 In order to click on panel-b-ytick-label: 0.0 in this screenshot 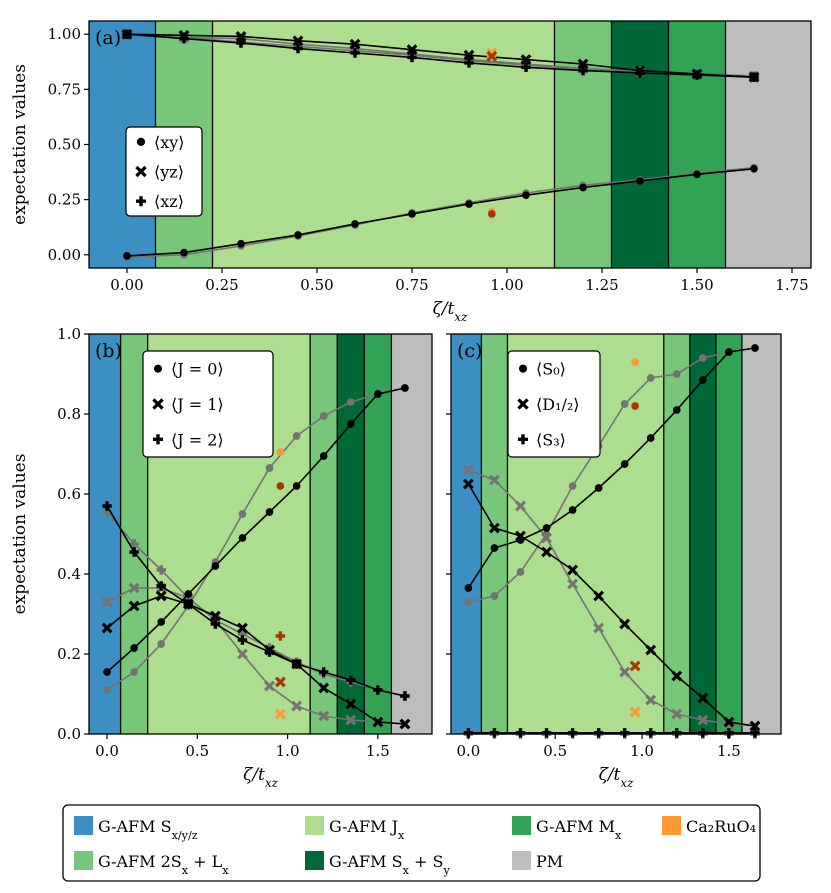, I will do `click(69, 734)`.